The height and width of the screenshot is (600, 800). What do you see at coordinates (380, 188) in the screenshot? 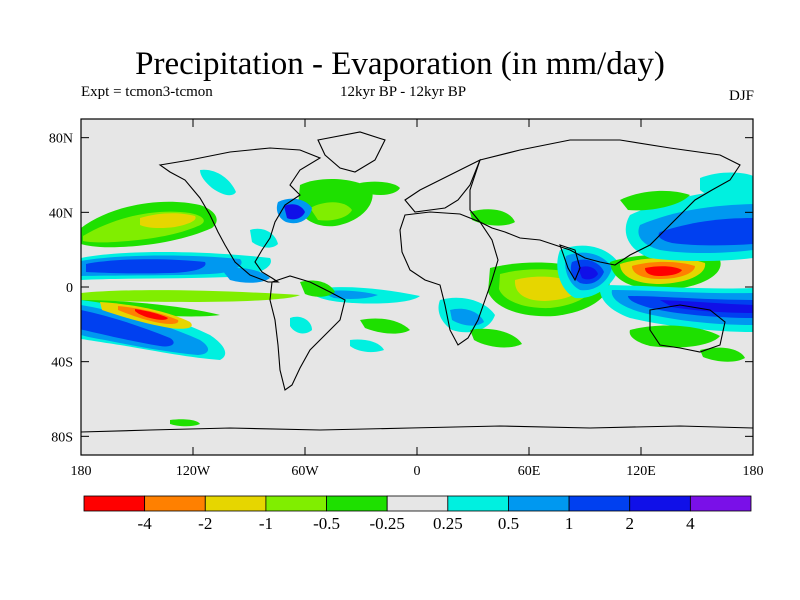
I see `field-natl-north-dry` at bounding box center [380, 188].